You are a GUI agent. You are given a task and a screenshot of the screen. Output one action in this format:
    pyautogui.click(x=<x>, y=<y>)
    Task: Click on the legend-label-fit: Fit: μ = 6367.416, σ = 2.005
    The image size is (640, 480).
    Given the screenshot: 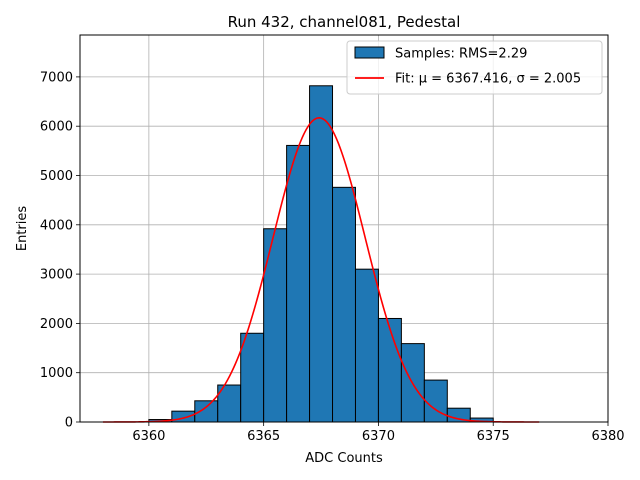 What is the action you would take?
    pyautogui.click(x=488, y=79)
    